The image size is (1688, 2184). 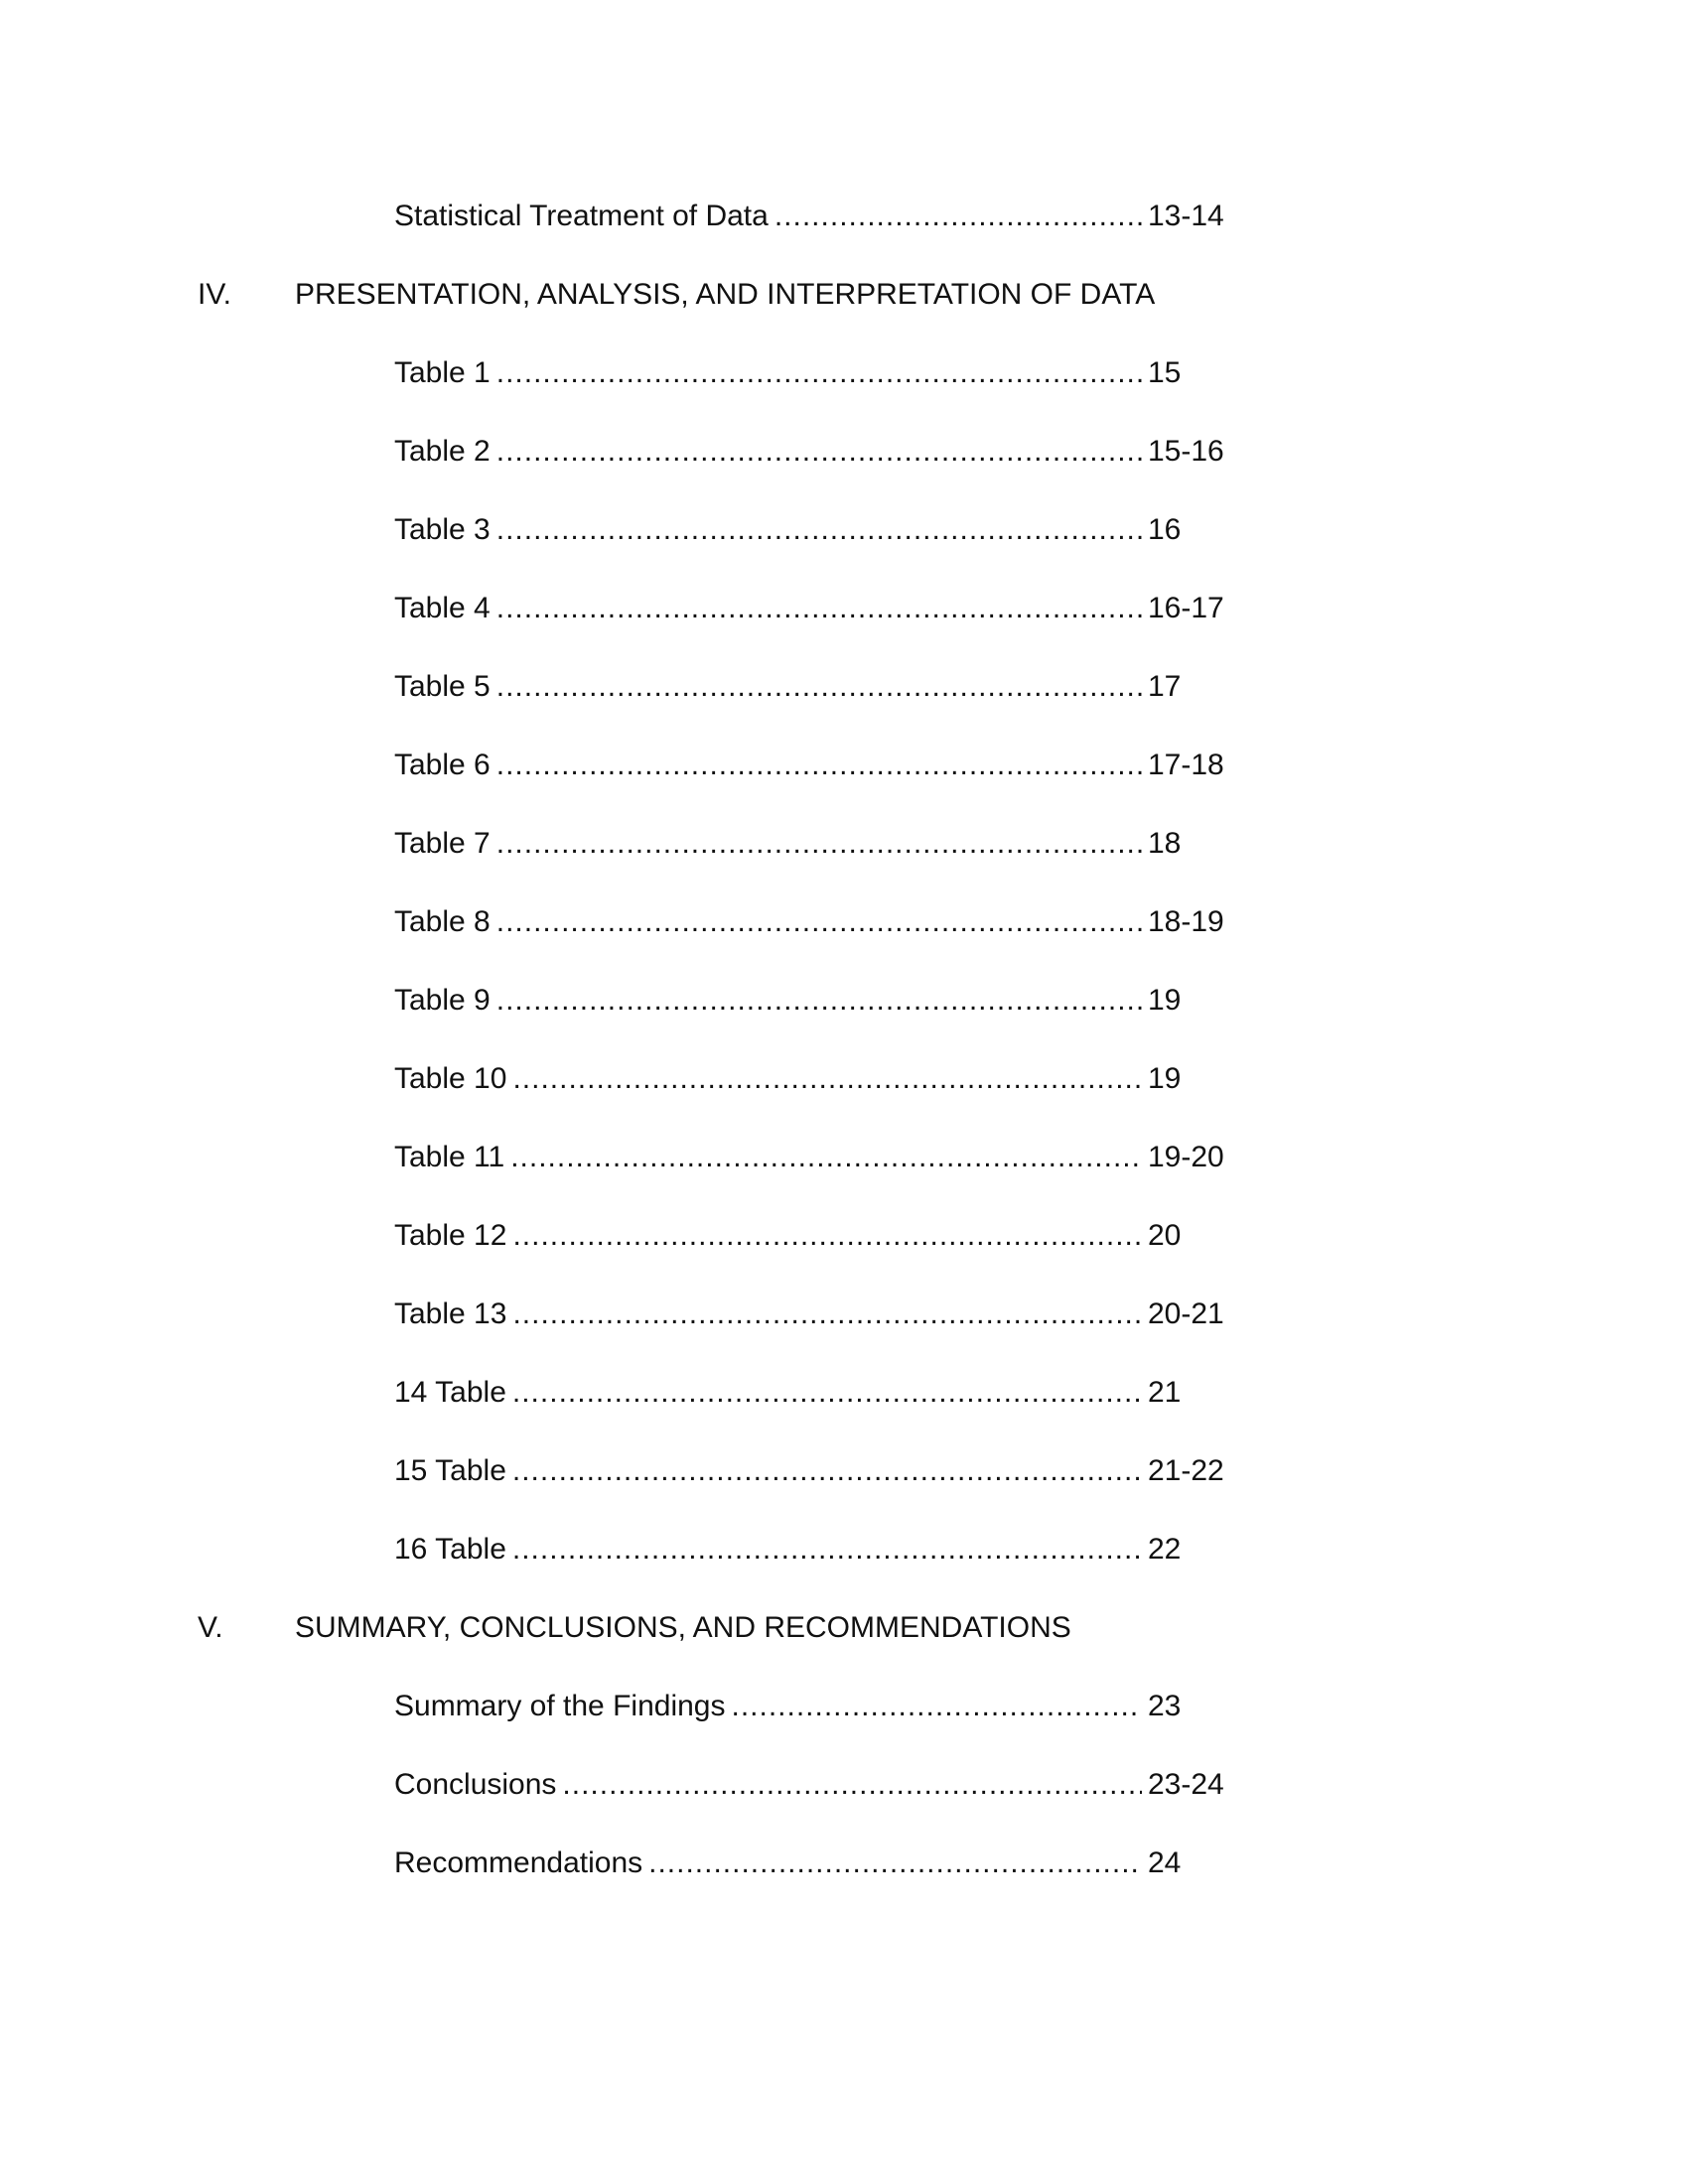 What do you see at coordinates (1186, 608) in the screenshot?
I see `toc-page-number: 16-17` at bounding box center [1186, 608].